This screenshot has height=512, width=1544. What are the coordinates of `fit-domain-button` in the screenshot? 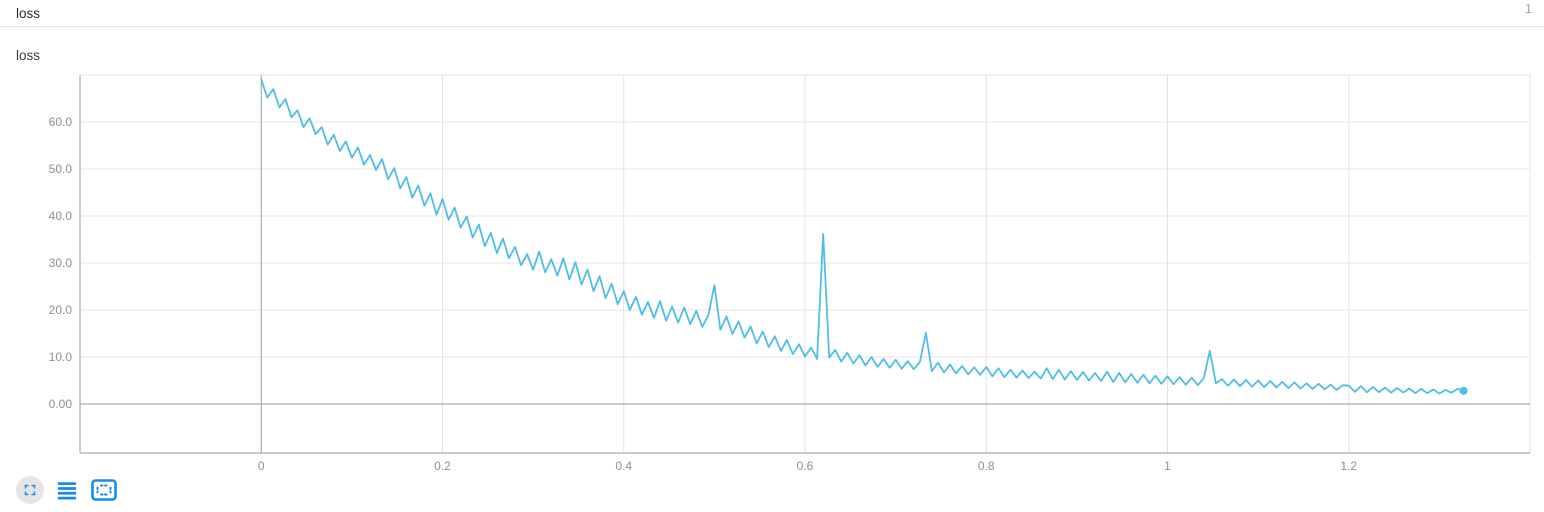 It's located at (104, 490).